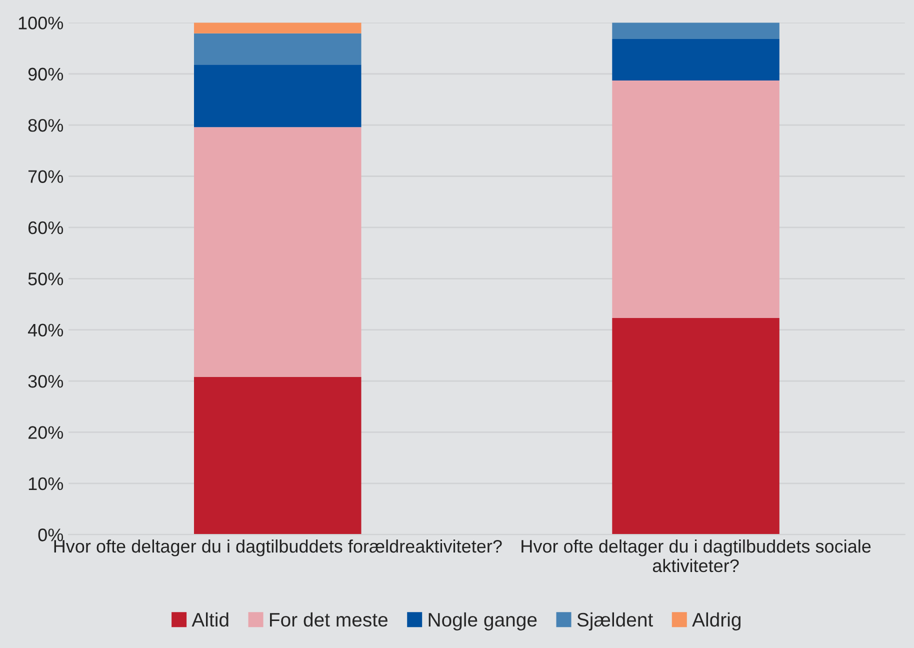 Image resolution: width=914 pixels, height=648 pixels. Describe the element at coordinates (46, 125) in the screenshot. I see `y-tick-label: 80%` at that location.